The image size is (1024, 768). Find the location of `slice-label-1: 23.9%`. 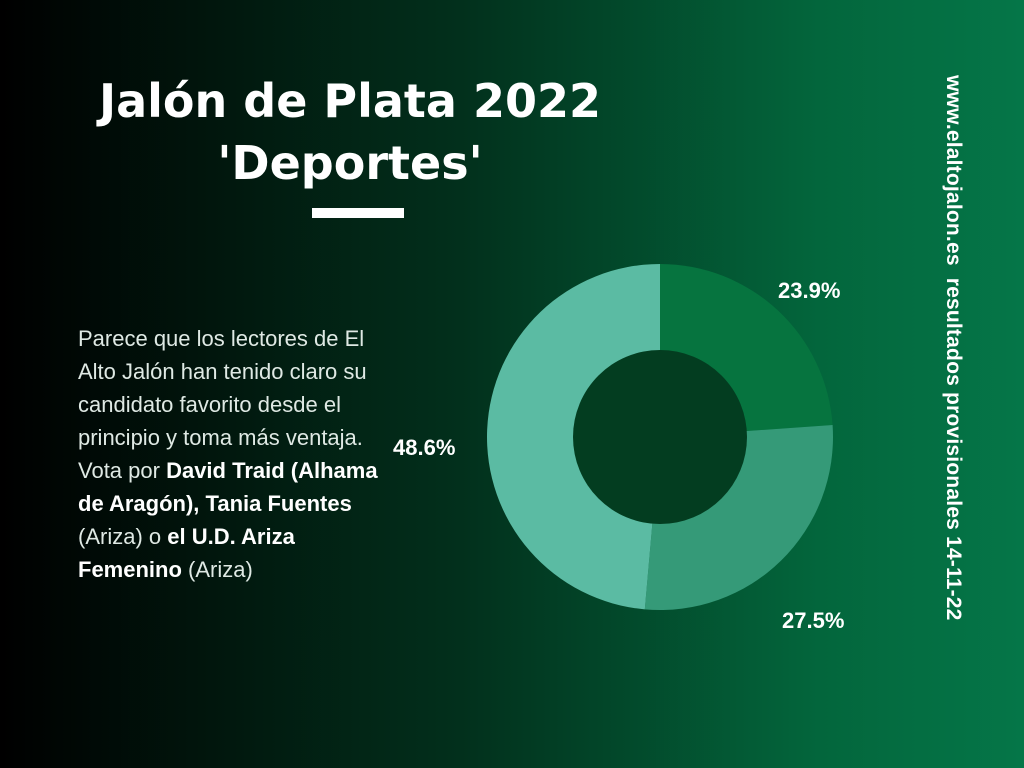

slice-label-1: 23.9% is located at coordinates (809, 290).